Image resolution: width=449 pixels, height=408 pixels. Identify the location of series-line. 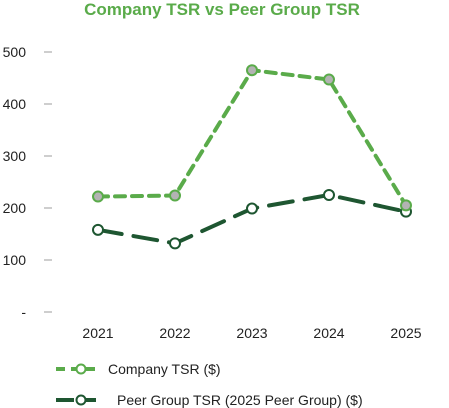
(252, 219).